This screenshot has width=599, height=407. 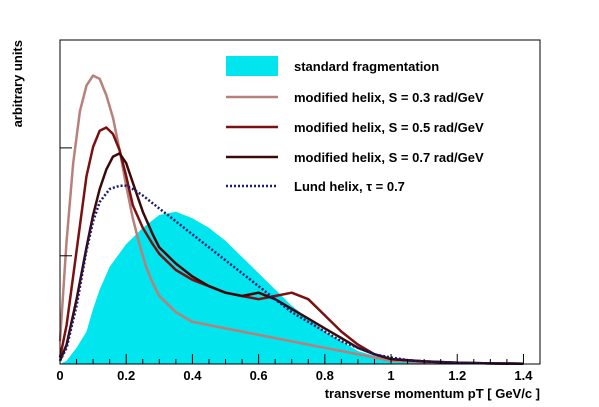 I want to click on legend-label: modified helix, S = 0.3 rad/GeV, so click(x=389, y=97).